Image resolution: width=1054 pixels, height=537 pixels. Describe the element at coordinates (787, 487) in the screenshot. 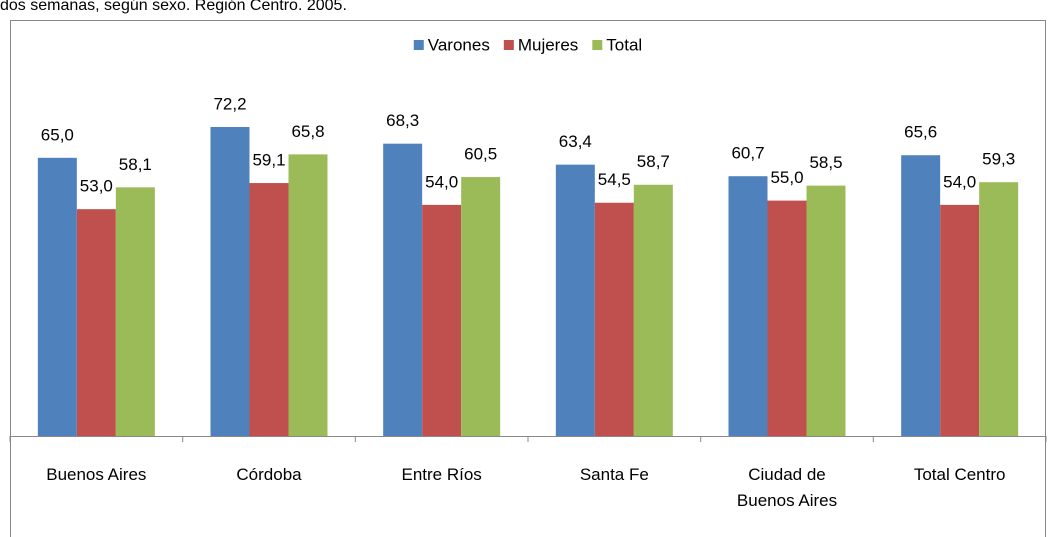

I see `x-tick-label: Ciudad de Buenos Aires` at that location.